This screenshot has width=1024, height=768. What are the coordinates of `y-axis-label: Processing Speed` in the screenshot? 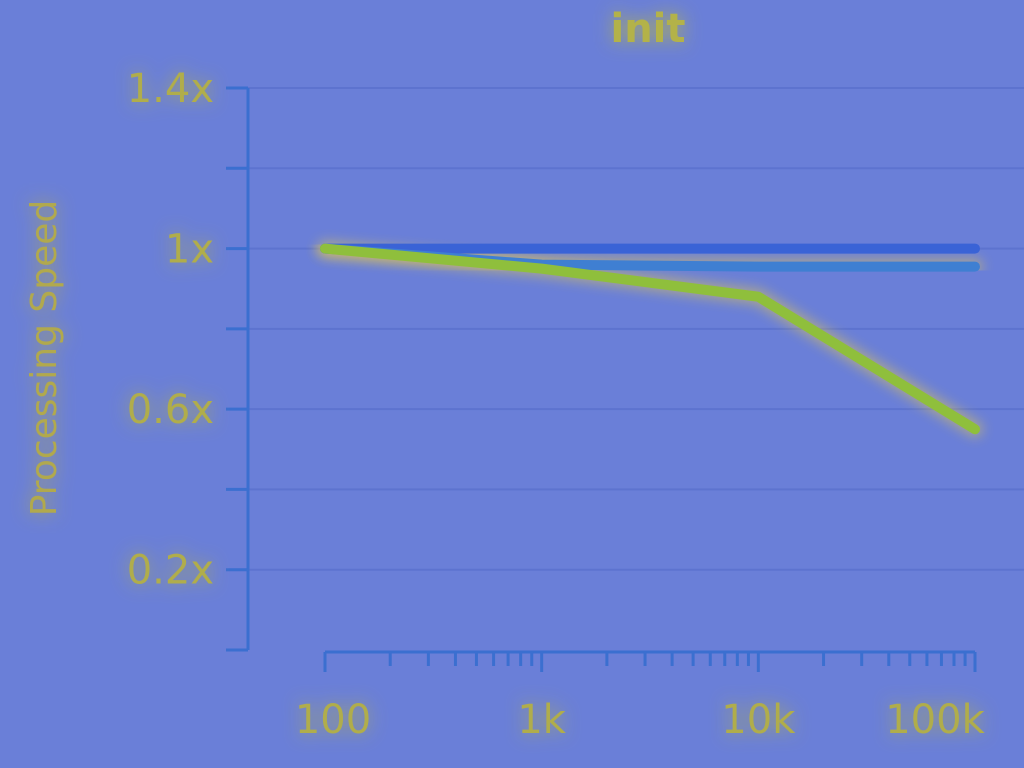 It's located at (44, 358).